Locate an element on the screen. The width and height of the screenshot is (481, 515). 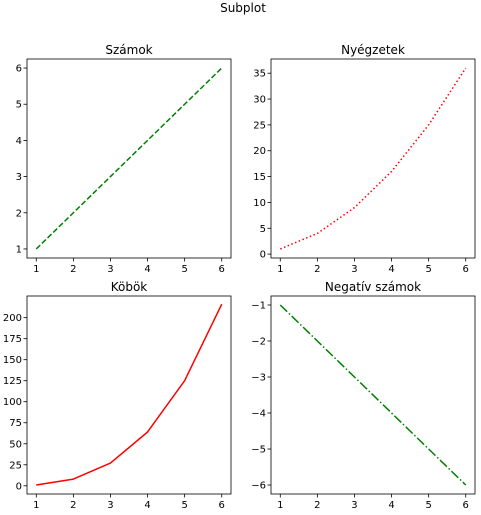
y-tick-label: 3 is located at coordinates (19, 177).